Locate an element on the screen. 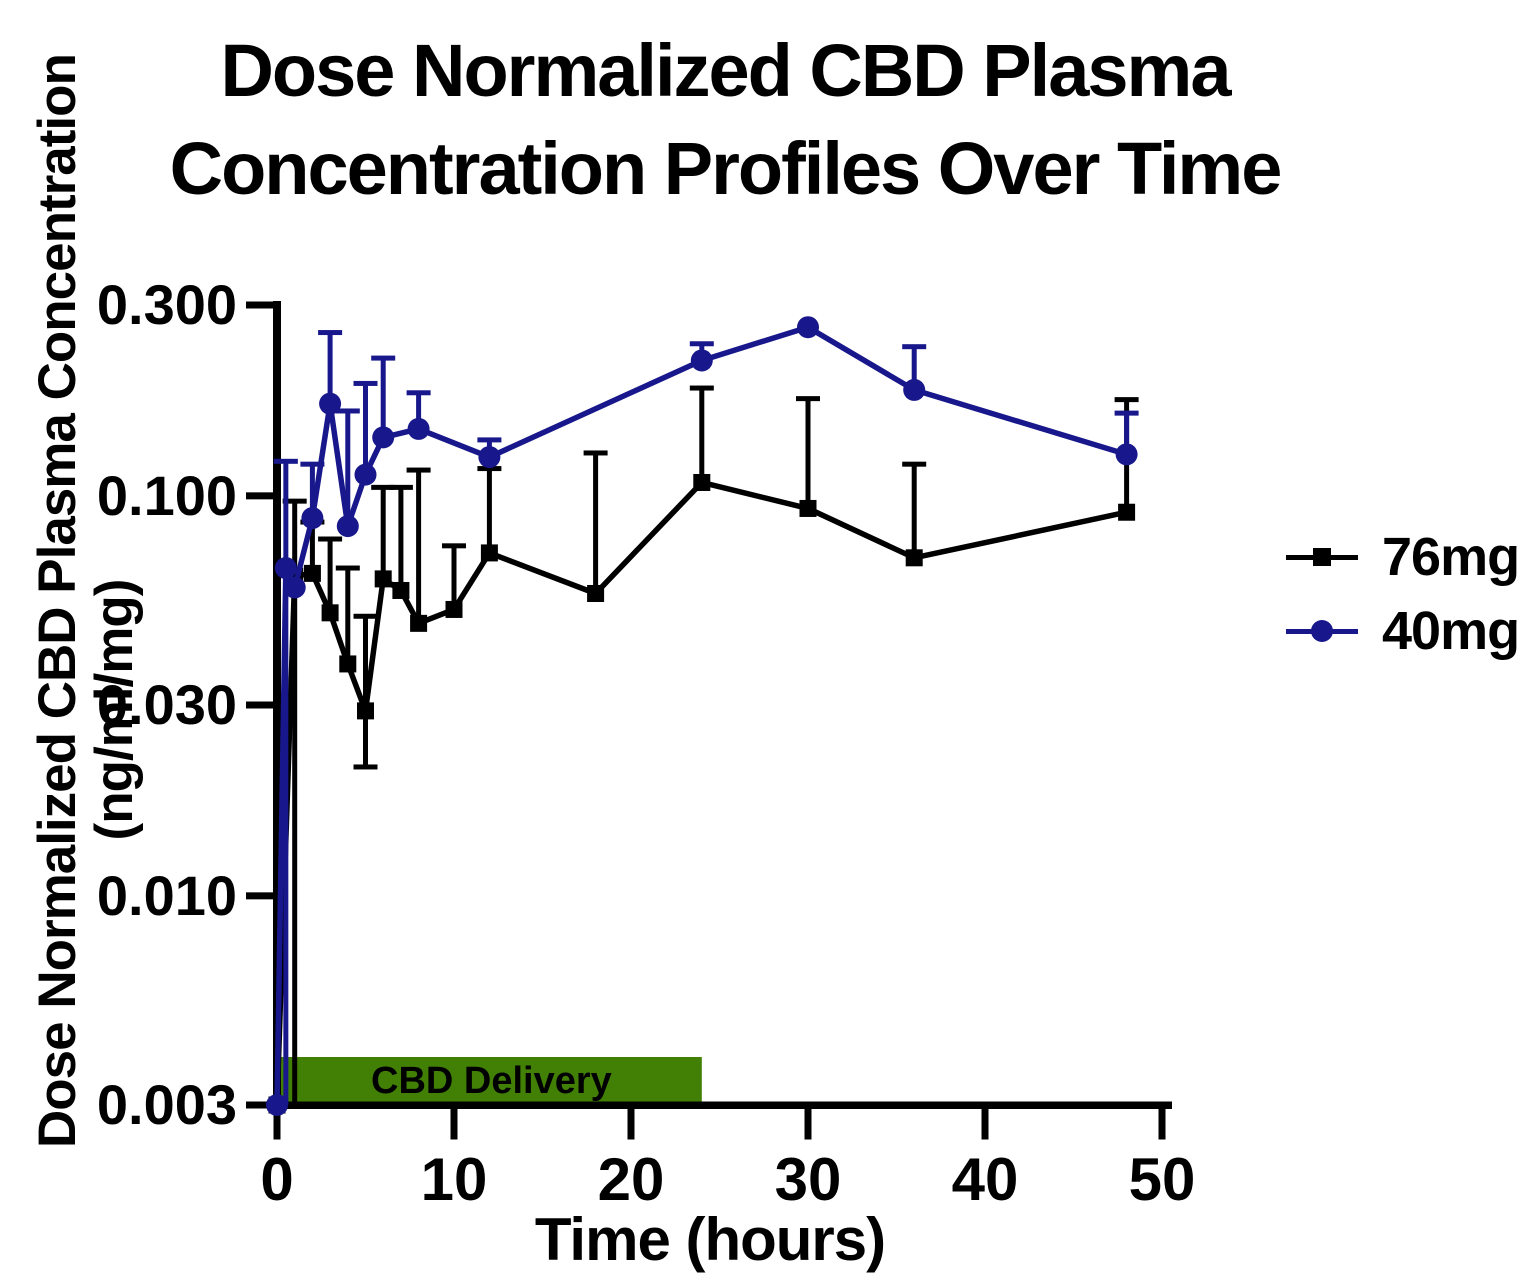 Image resolution: width=1530 pixels, height=1288 pixels. chart-title-line1: Dose Normalized CBD Plasma is located at coordinates (725, 70).